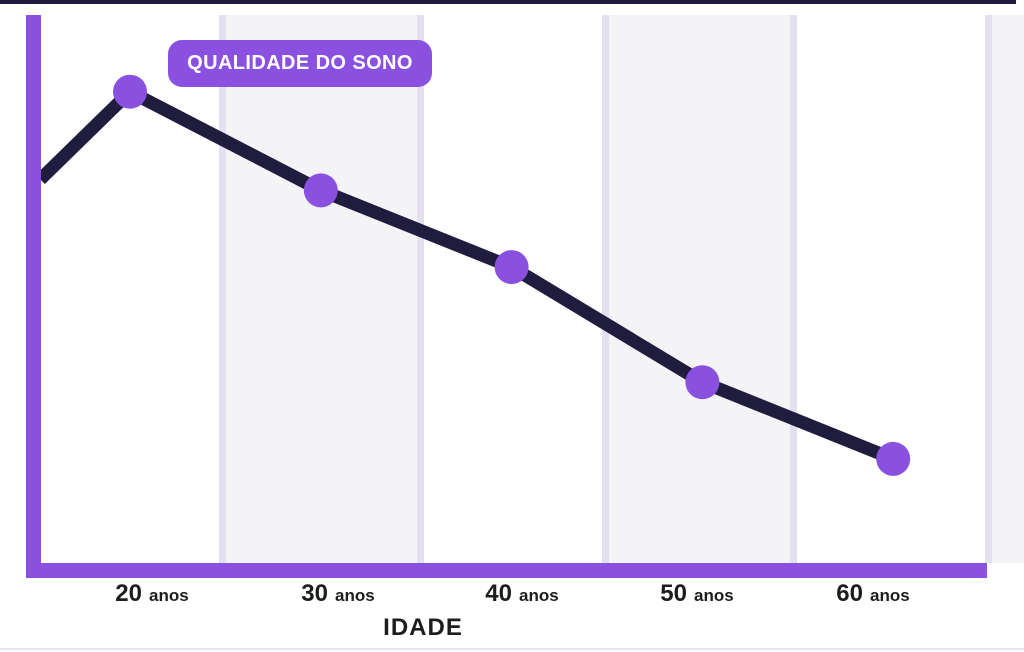  Describe the element at coordinates (508, 2) in the screenshot. I see `top-border-line` at that location.